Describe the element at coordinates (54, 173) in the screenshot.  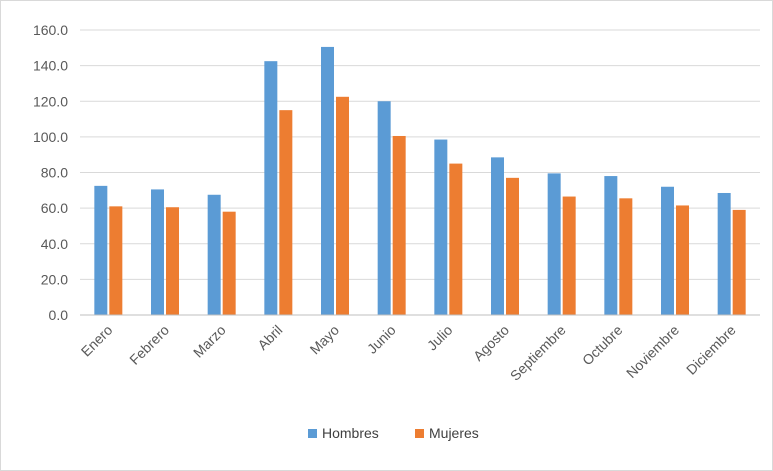
I see `y-tick-label: 80.0` at that location.